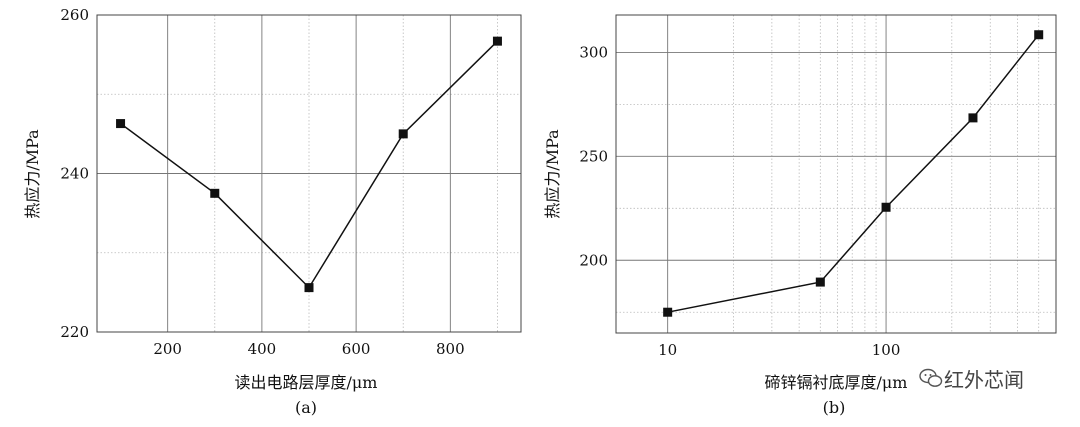 This screenshot has width=1080, height=427. What do you see at coordinates (593, 52) in the screenshot?
I see `chart-b-ytick-label: 300` at bounding box center [593, 52].